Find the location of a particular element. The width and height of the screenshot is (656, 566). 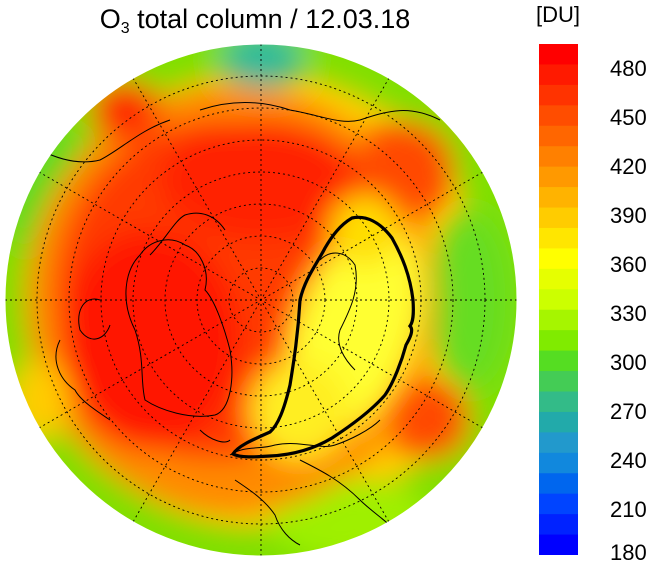

title-text: total column / 12.03.18 is located at coordinates (270, 19).